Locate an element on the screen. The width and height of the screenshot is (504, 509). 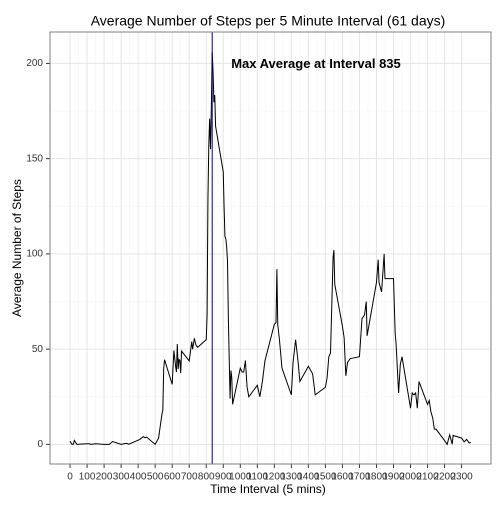
y-tick-label: 0 is located at coordinates (40, 444).